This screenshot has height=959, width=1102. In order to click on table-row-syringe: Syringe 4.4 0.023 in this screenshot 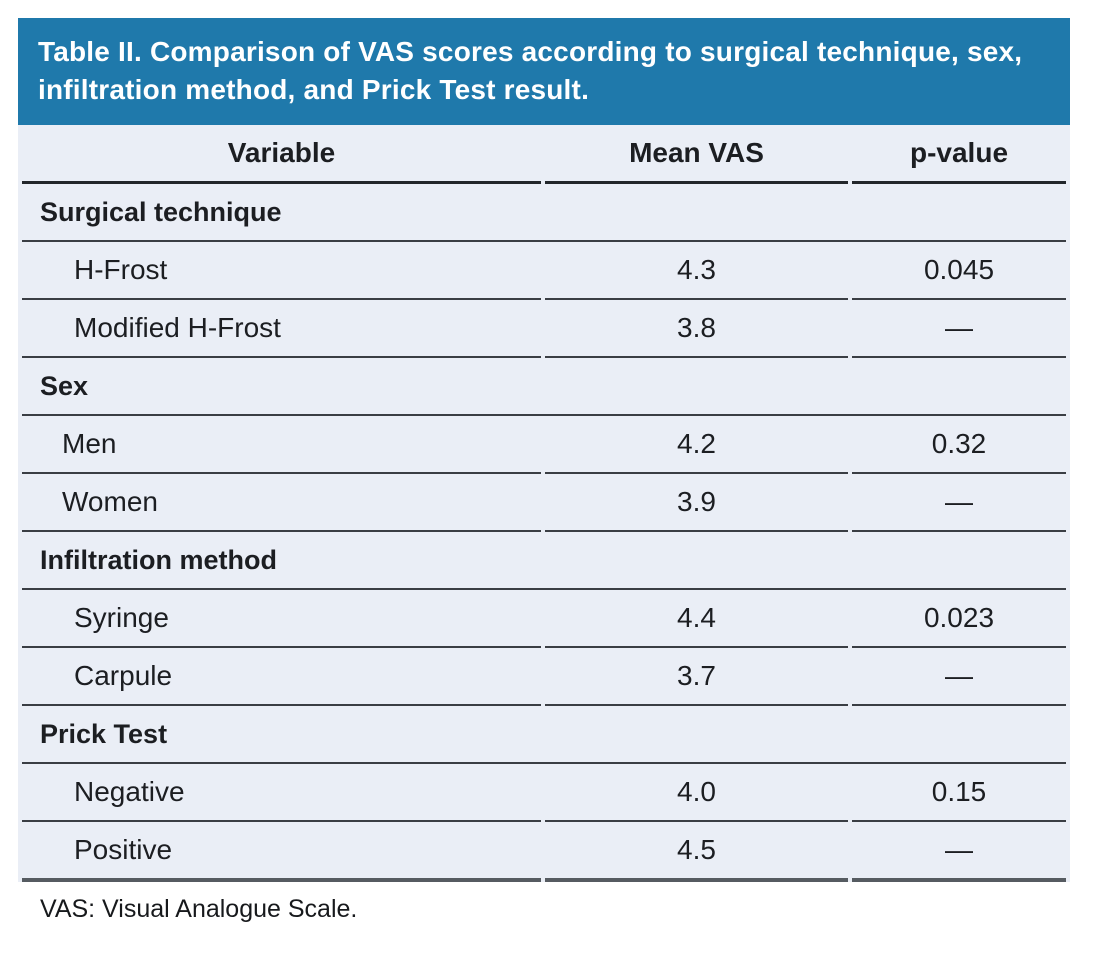, I will do `click(544, 619)`.